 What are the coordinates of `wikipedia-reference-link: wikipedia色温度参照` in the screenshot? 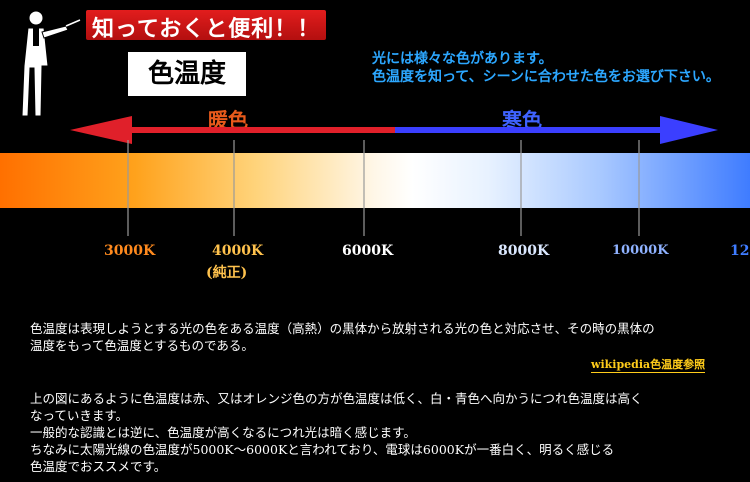 It's located at (648, 365).